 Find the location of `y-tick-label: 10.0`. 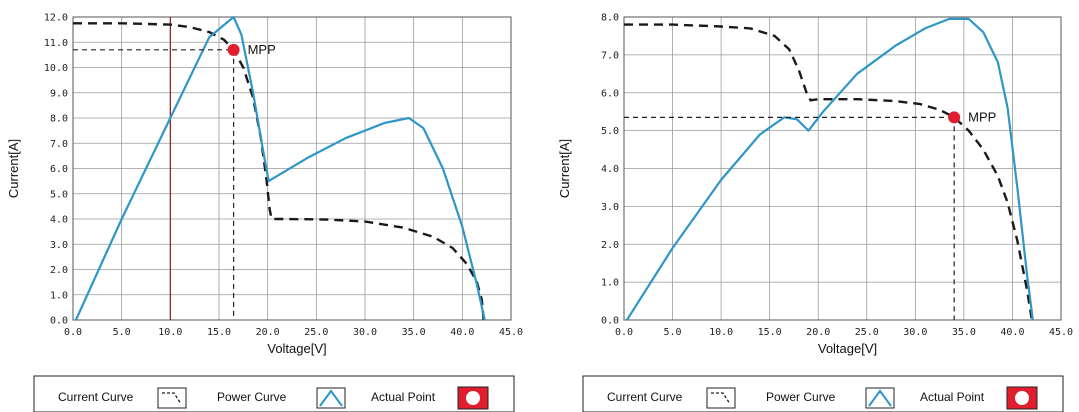

y-tick-label: 10.0 is located at coordinates (56, 68).